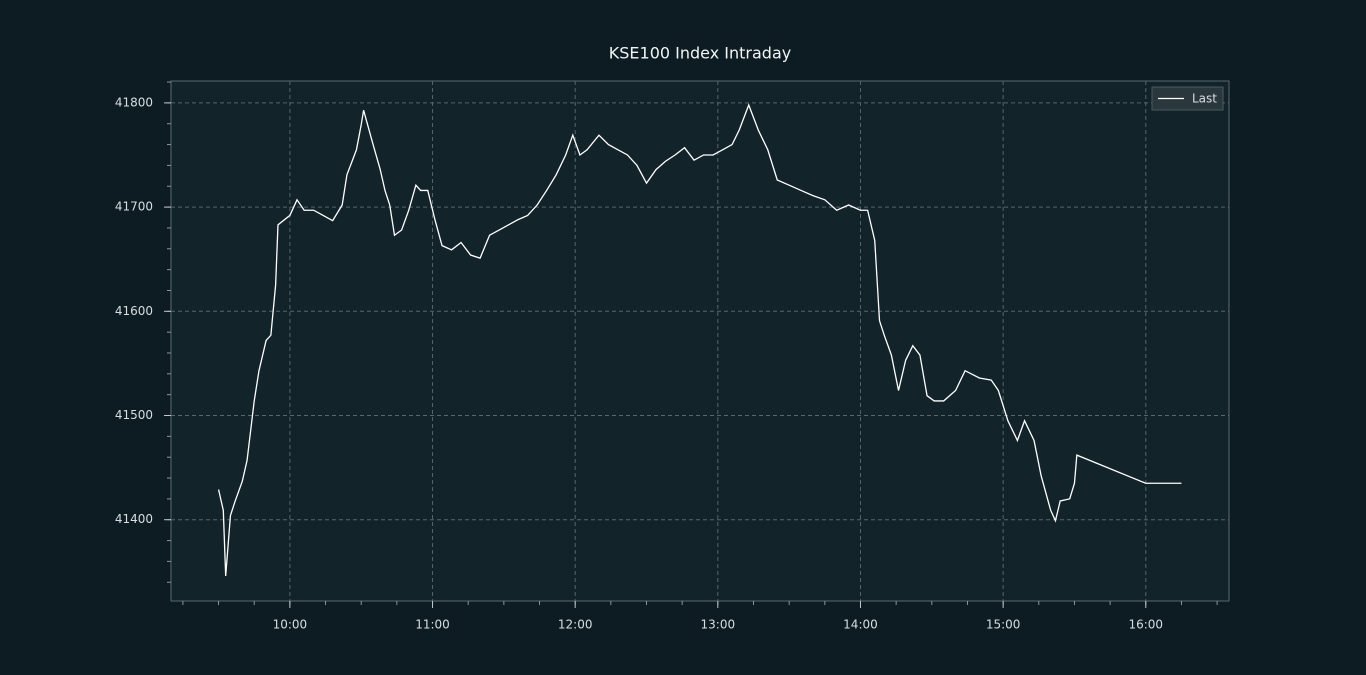 This screenshot has height=675, width=1366. I want to click on x-tick-label: 12:00, so click(575, 625).